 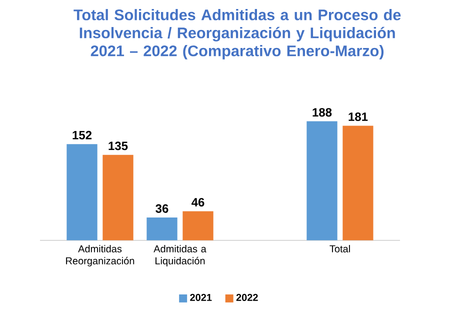 What do you see at coordinates (237, 34) in the screenshot?
I see `chart-title: Total Solicitudes Admitidas a un Proceso de Insolvencia / Reorganización y Liquidación 2021 – 2022 (Comparativo Enero-Marzo)` at bounding box center [237, 34].